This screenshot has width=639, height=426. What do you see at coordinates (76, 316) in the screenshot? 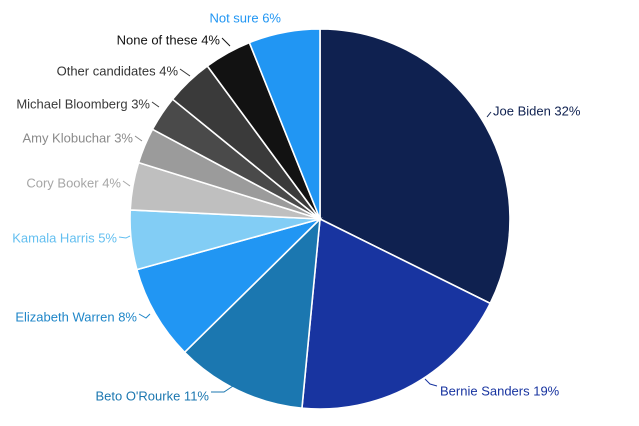
I see `slice-label-elizabeth-warren-8: Elizabeth Warren 8%` at bounding box center [76, 316].